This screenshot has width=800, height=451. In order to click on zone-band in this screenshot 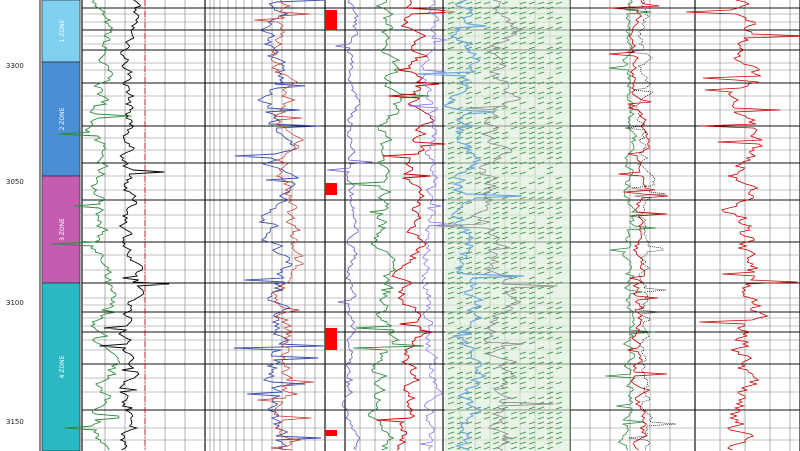, I will do `click(61, 229)`.